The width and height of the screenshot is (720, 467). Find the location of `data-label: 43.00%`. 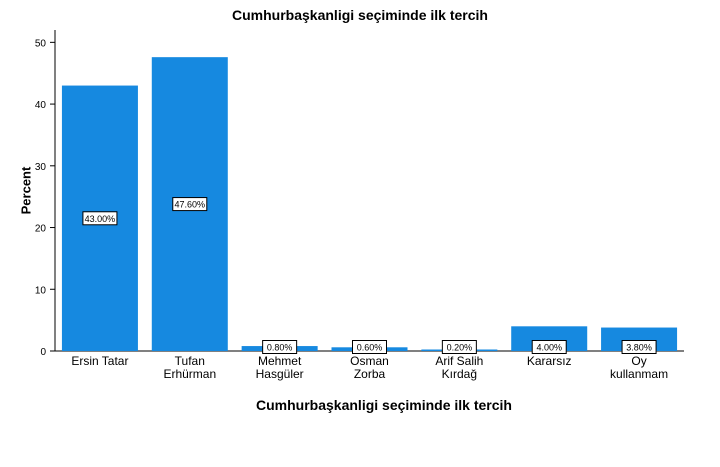

data-label: 43.00% is located at coordinates (100, 219).